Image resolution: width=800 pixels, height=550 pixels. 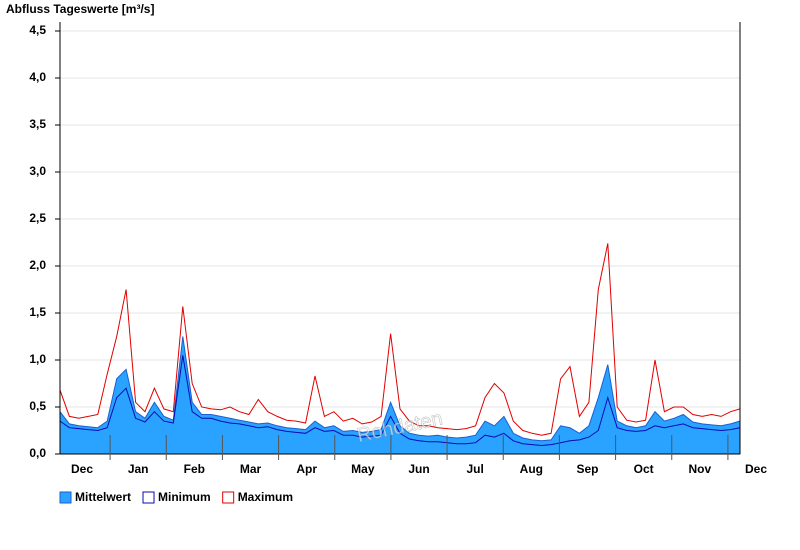 What do you see at coordinates (363, 469) in the screenshot?
I see `x-tick-label: May` at bounding box center [363, 469].